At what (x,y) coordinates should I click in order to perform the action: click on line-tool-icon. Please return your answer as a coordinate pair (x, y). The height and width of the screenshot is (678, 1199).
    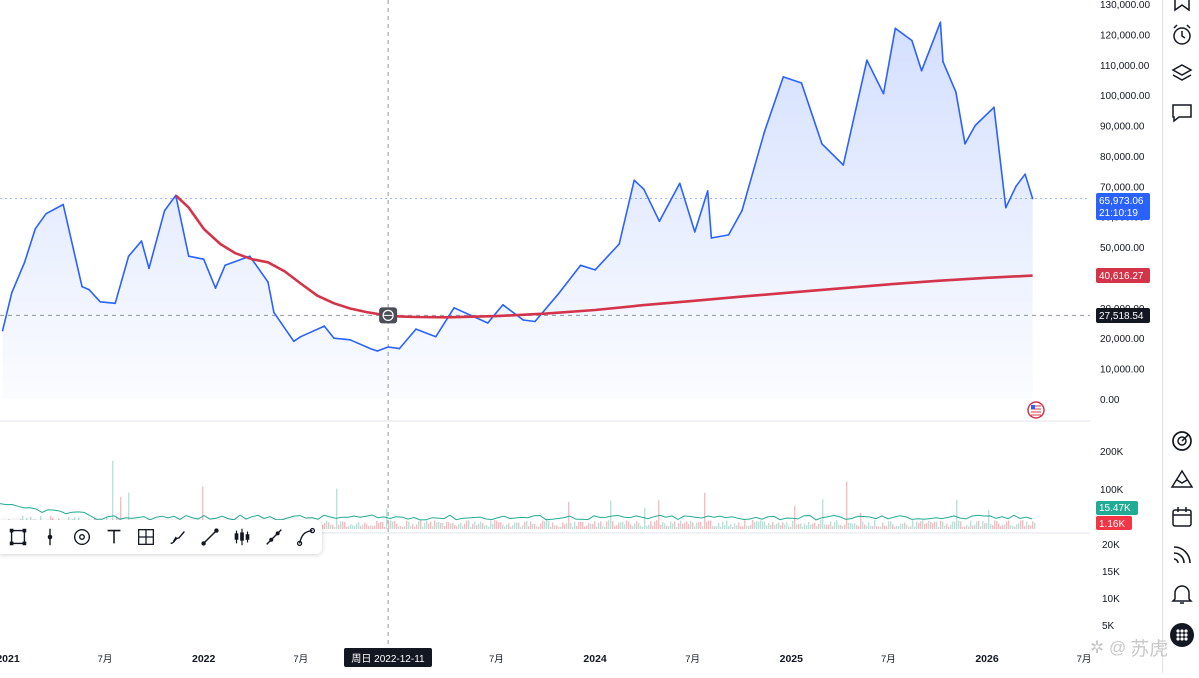
    Looking at the image, I should click on (274, 537).